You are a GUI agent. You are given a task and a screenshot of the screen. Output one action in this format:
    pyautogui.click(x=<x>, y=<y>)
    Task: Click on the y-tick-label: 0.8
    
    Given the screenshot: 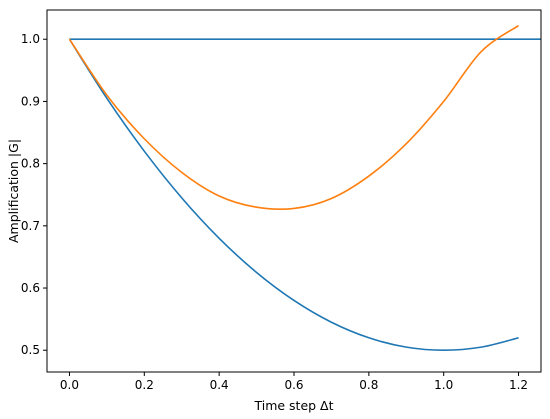 What is the action you would take?
    pyautogui.click(x=30, y=164)
    